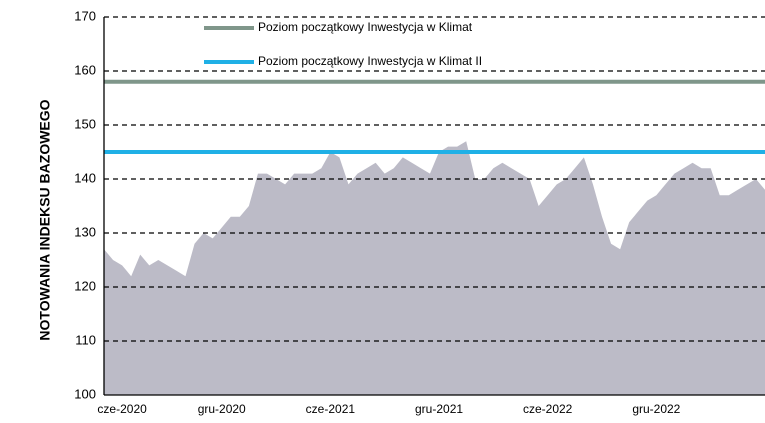 The height and width of the screenshot is (423, 765). Describe the element at coordinates (656, 409) in the screenshot. I see `x-tick-label: gru-2022` at that location.